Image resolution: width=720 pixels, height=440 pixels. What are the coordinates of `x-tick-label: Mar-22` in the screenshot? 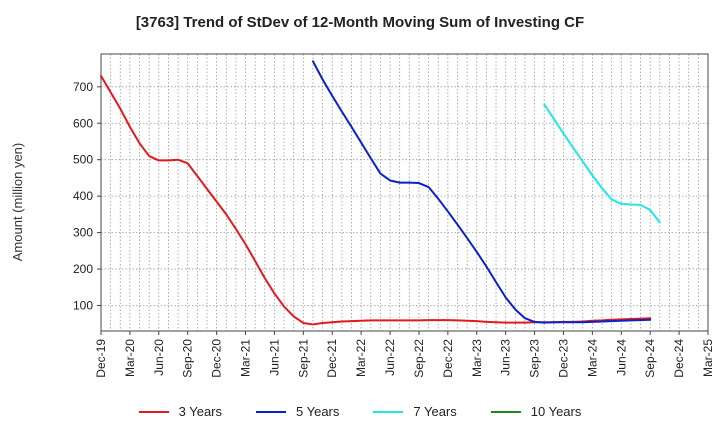 It's located at (361, 358).